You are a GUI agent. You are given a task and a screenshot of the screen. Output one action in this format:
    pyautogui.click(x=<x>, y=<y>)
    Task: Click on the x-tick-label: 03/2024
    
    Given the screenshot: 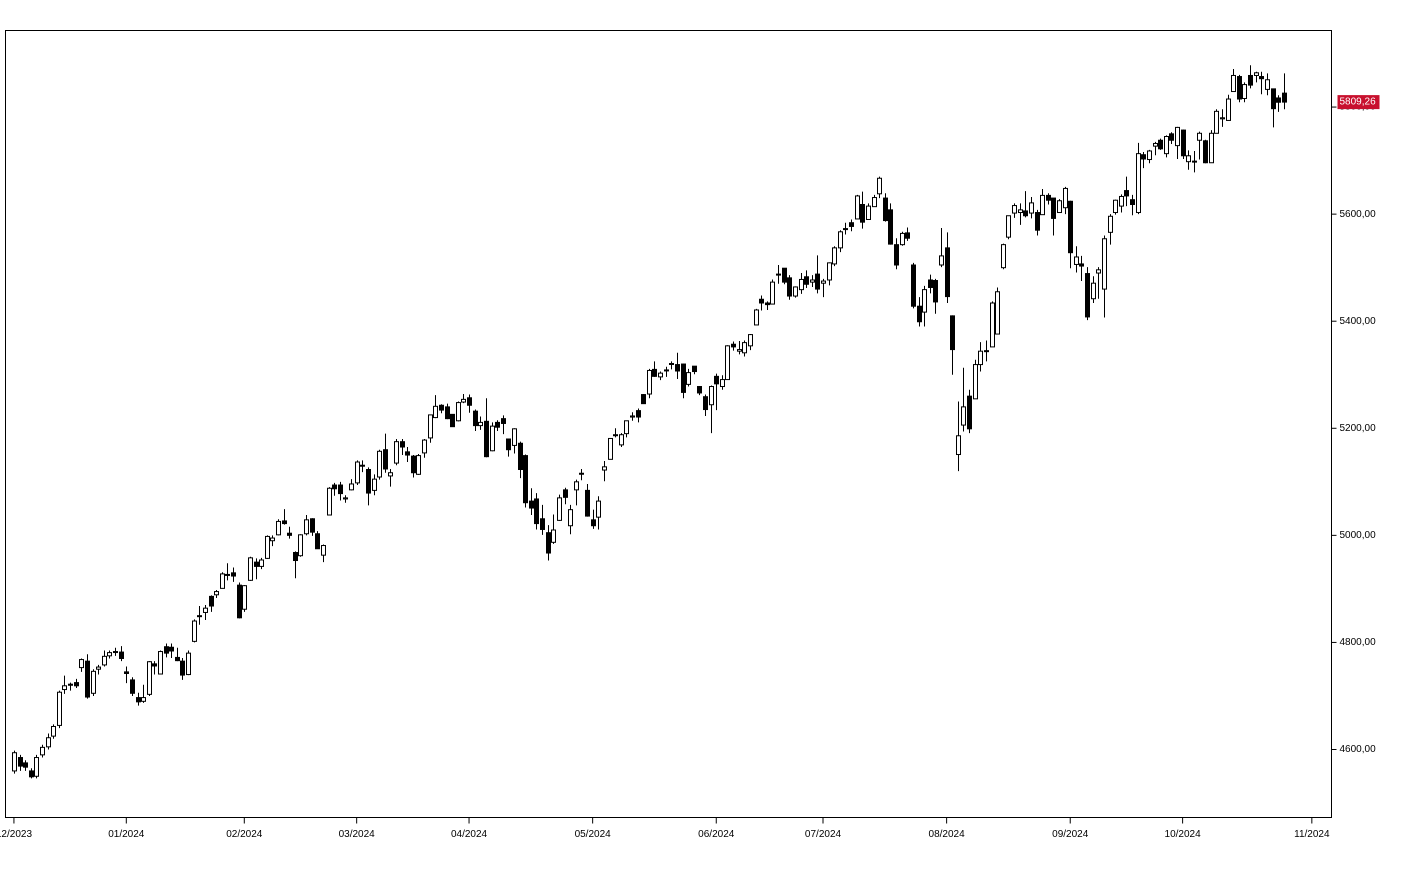 What is the action you would take?
    pyautogui.click(x=357, y=834)
    